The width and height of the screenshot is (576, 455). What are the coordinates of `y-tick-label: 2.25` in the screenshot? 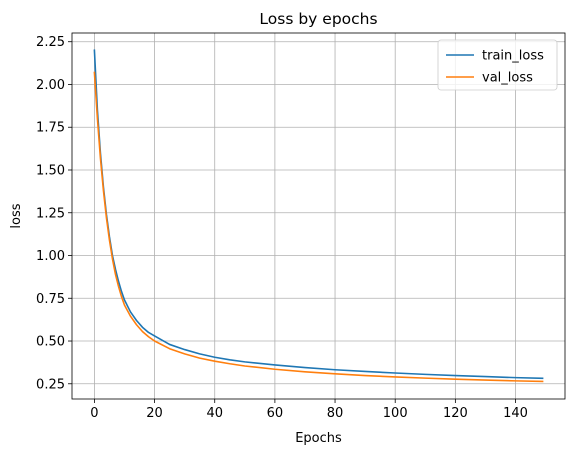 It's located at (50, 42).